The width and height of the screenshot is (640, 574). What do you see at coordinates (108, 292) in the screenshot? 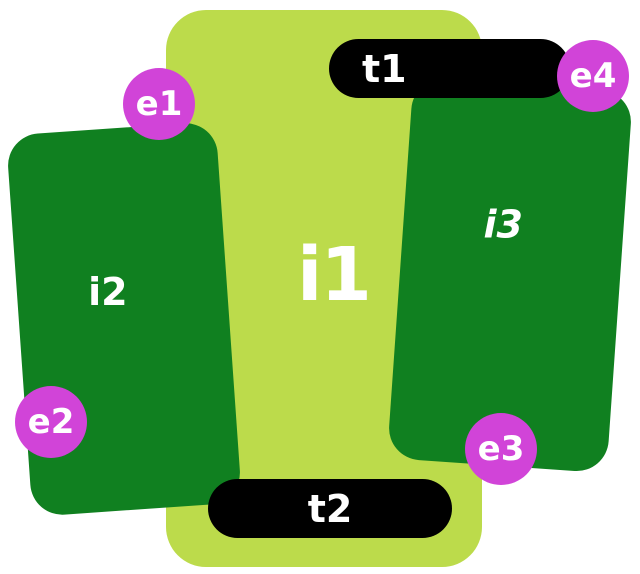
I see `node-i2-label: i2` at bounding box center [108, 292].